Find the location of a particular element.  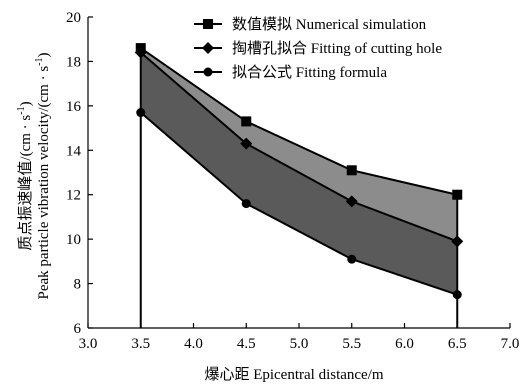

x-tick-label: 3.0 is located at coordinates (88, 344).